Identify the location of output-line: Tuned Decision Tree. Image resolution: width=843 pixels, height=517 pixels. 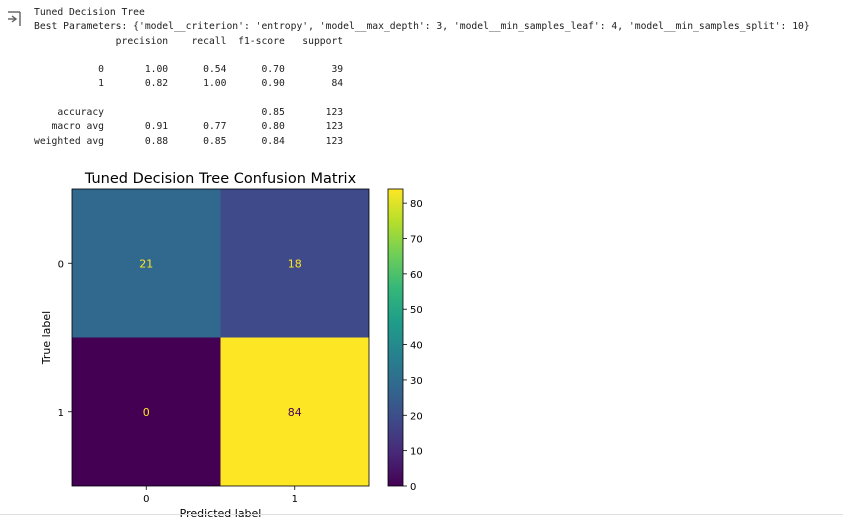
(89, 12).